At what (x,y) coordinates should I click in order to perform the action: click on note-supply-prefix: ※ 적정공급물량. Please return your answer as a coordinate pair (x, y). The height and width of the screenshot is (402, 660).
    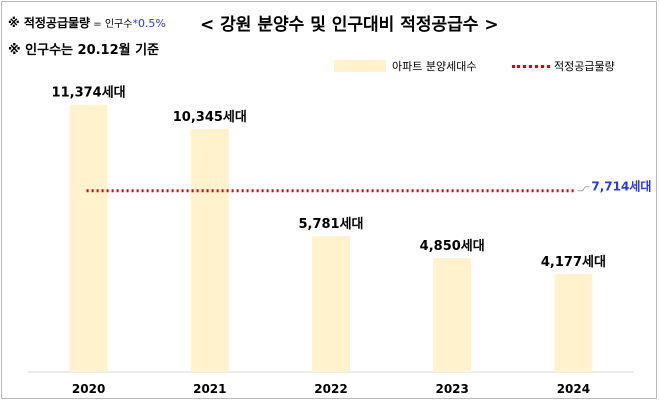
    Looking at the image, I should click on (49, 23).